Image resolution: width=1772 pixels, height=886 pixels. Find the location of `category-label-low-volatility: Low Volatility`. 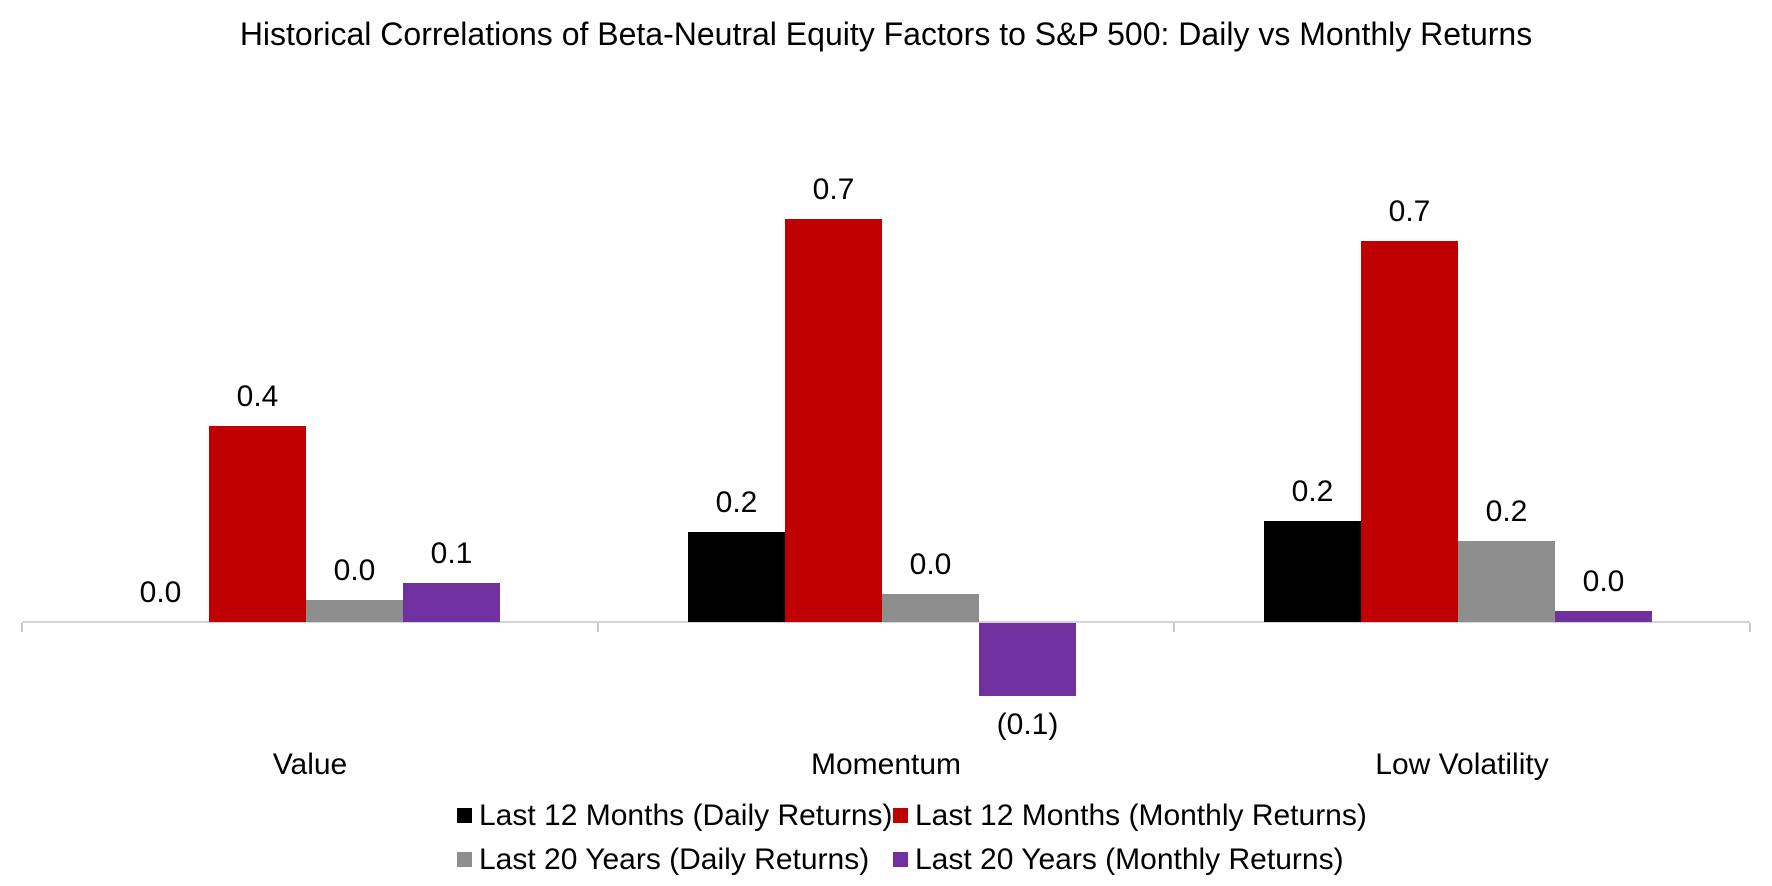

category-label-low-volatility: Low Volatility is located at coordinates (1462, 764).